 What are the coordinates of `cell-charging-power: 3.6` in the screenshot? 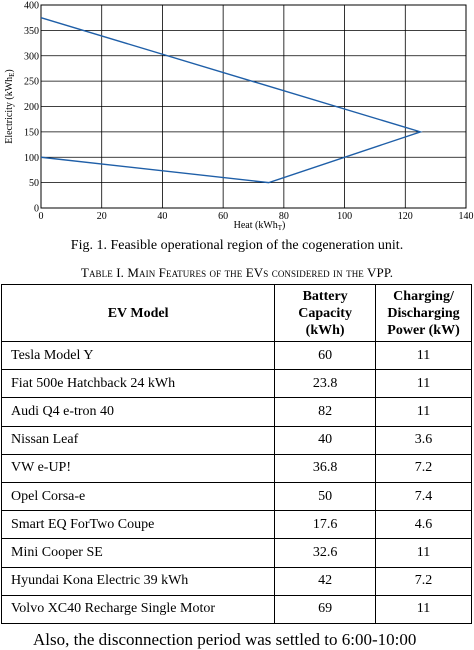 It's located at (424, 440).